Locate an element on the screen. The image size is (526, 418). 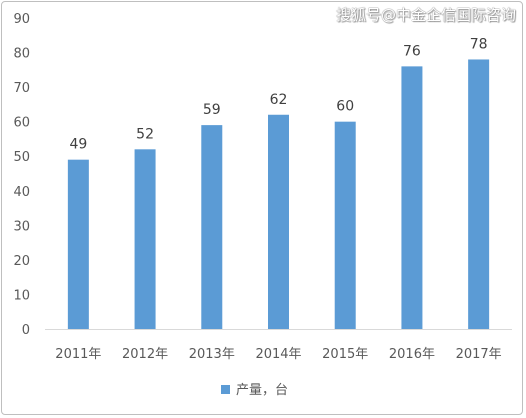
y-tick-label: 60 is located at coordinates (21, 123).